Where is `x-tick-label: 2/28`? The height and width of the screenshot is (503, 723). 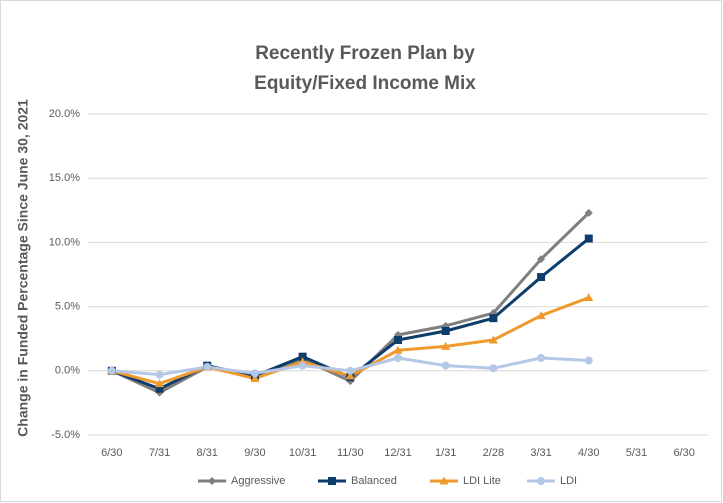 x-tick-label: 2/28 is located at coordinates (493, 453).